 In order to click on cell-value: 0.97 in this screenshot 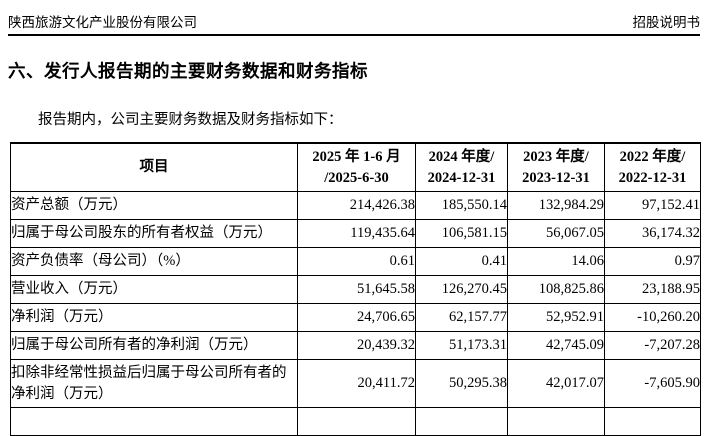, I will do `click(652, 261)`.